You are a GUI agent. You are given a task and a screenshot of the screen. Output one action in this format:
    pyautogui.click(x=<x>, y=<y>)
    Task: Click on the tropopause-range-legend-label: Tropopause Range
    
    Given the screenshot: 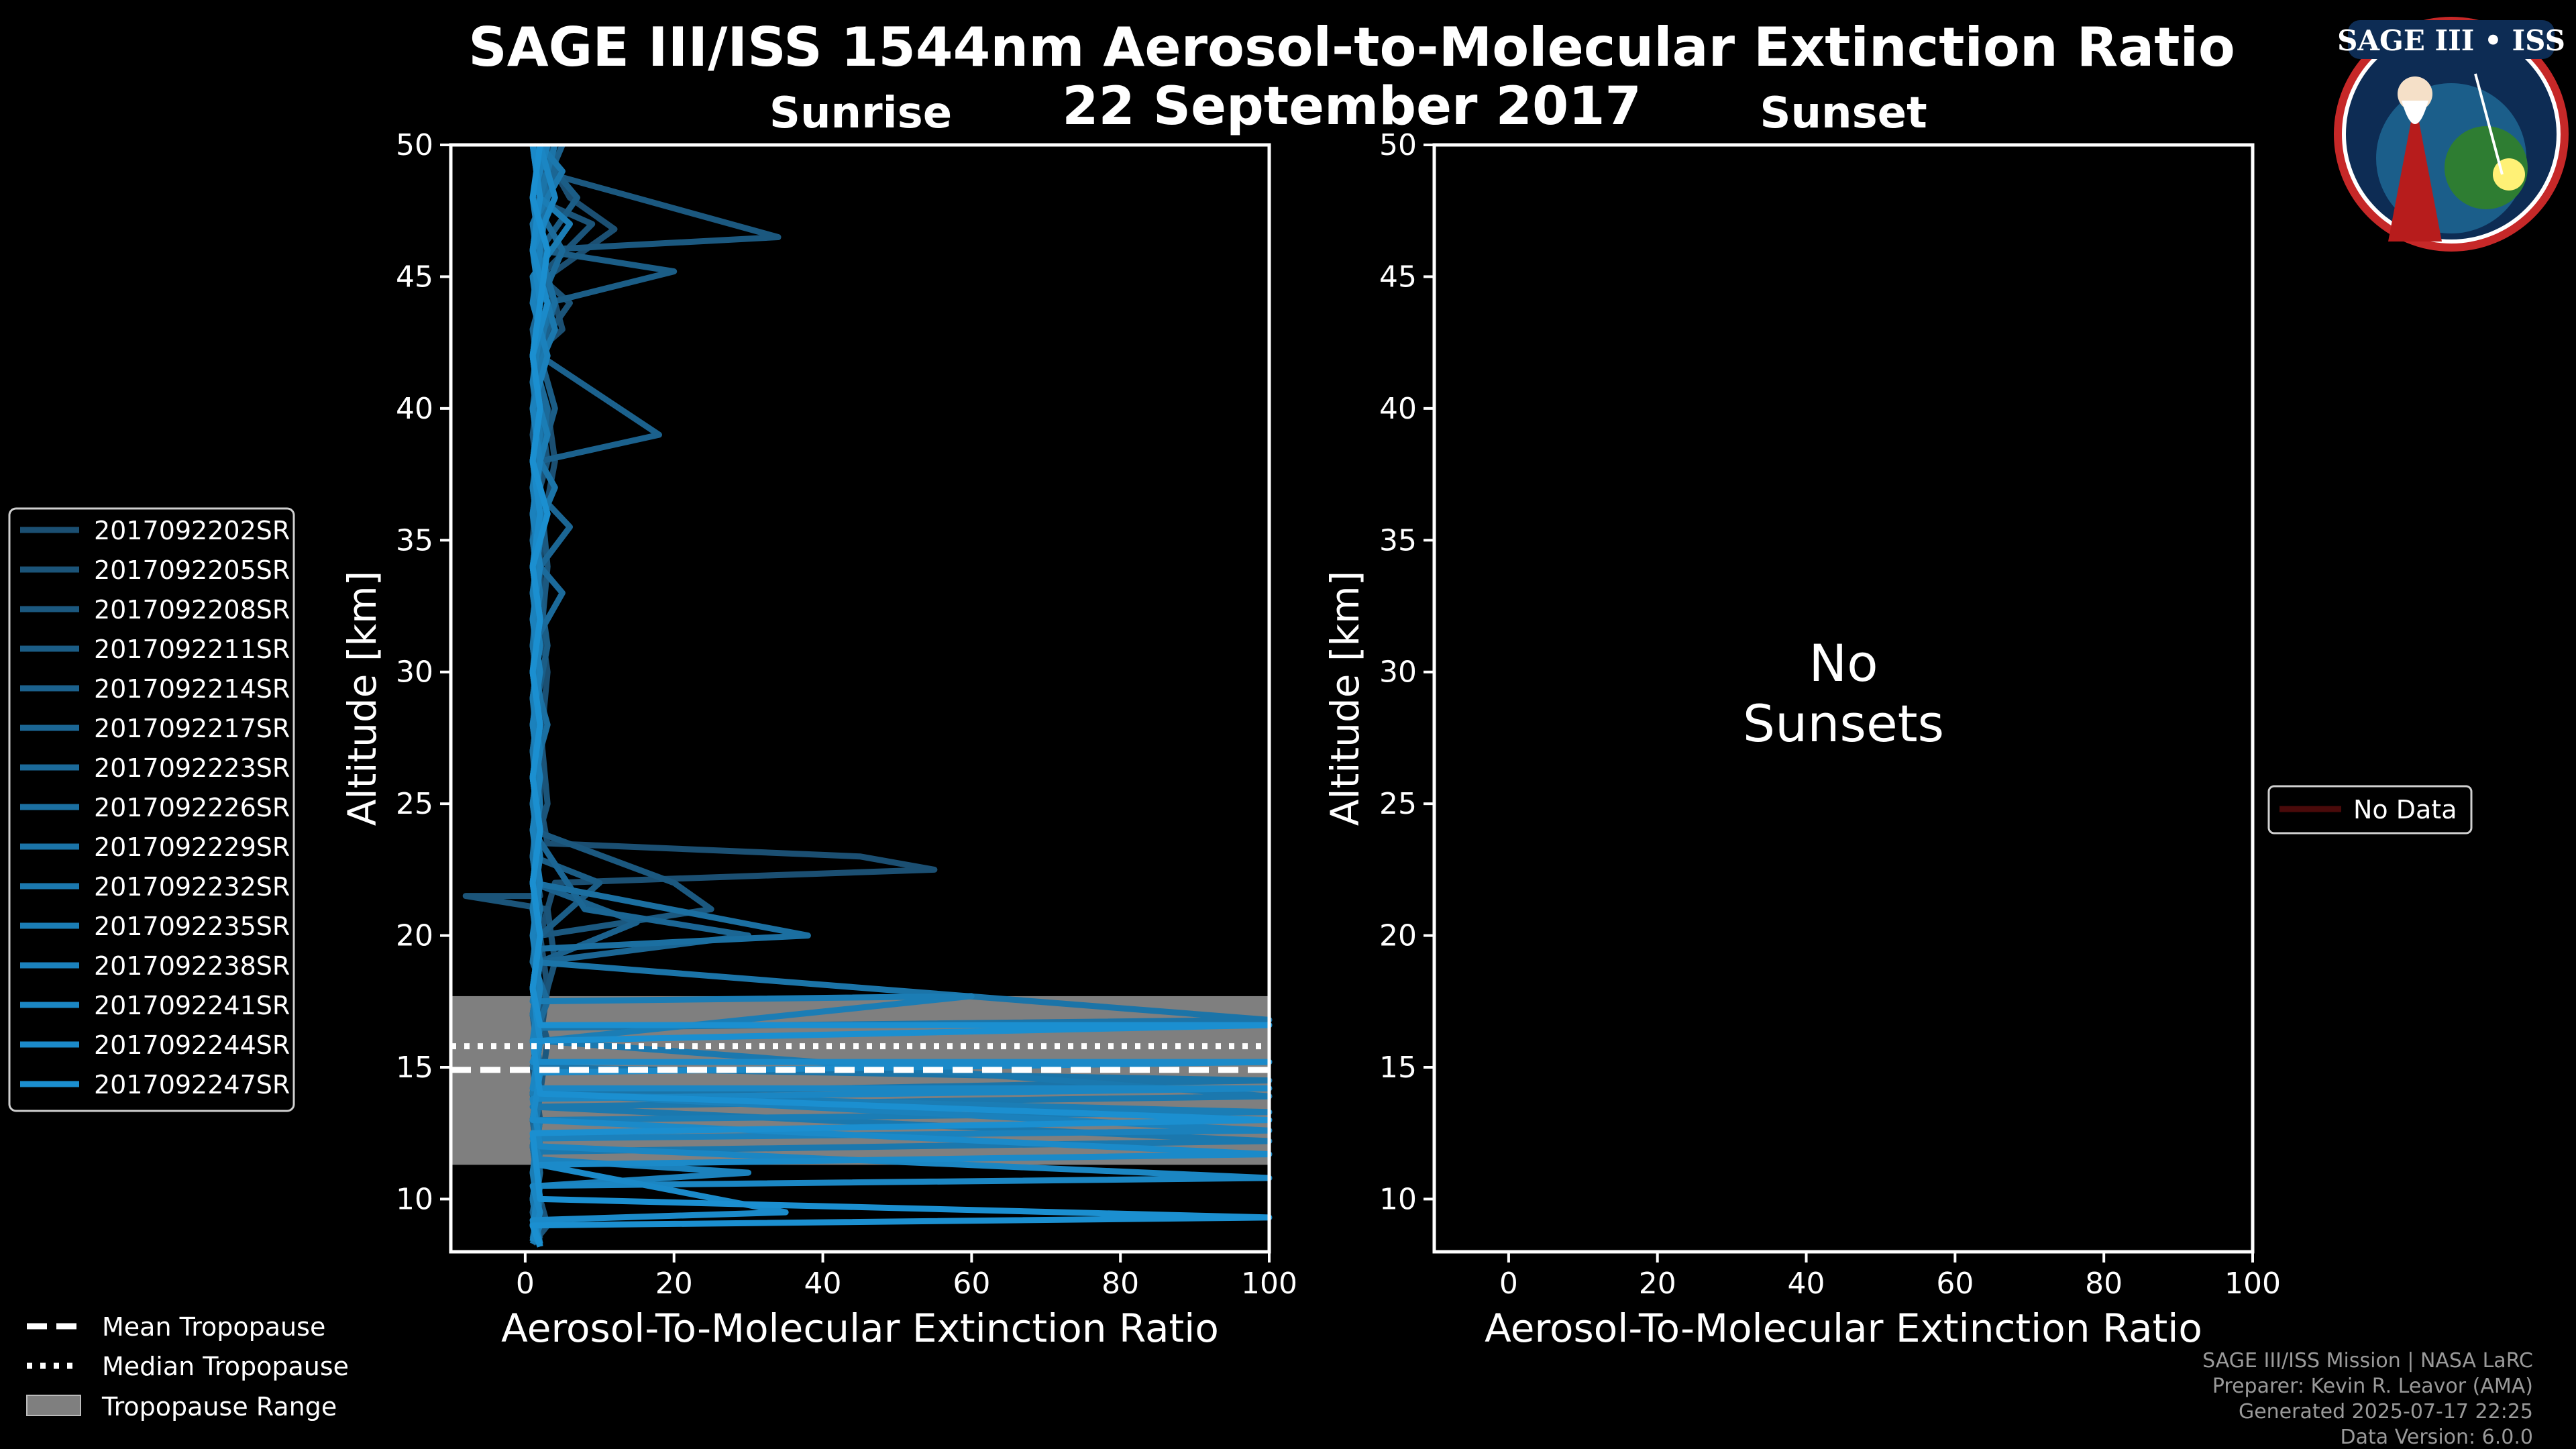 What is the action you would take?
    pyautogui.click(x=219, y=1406)
    